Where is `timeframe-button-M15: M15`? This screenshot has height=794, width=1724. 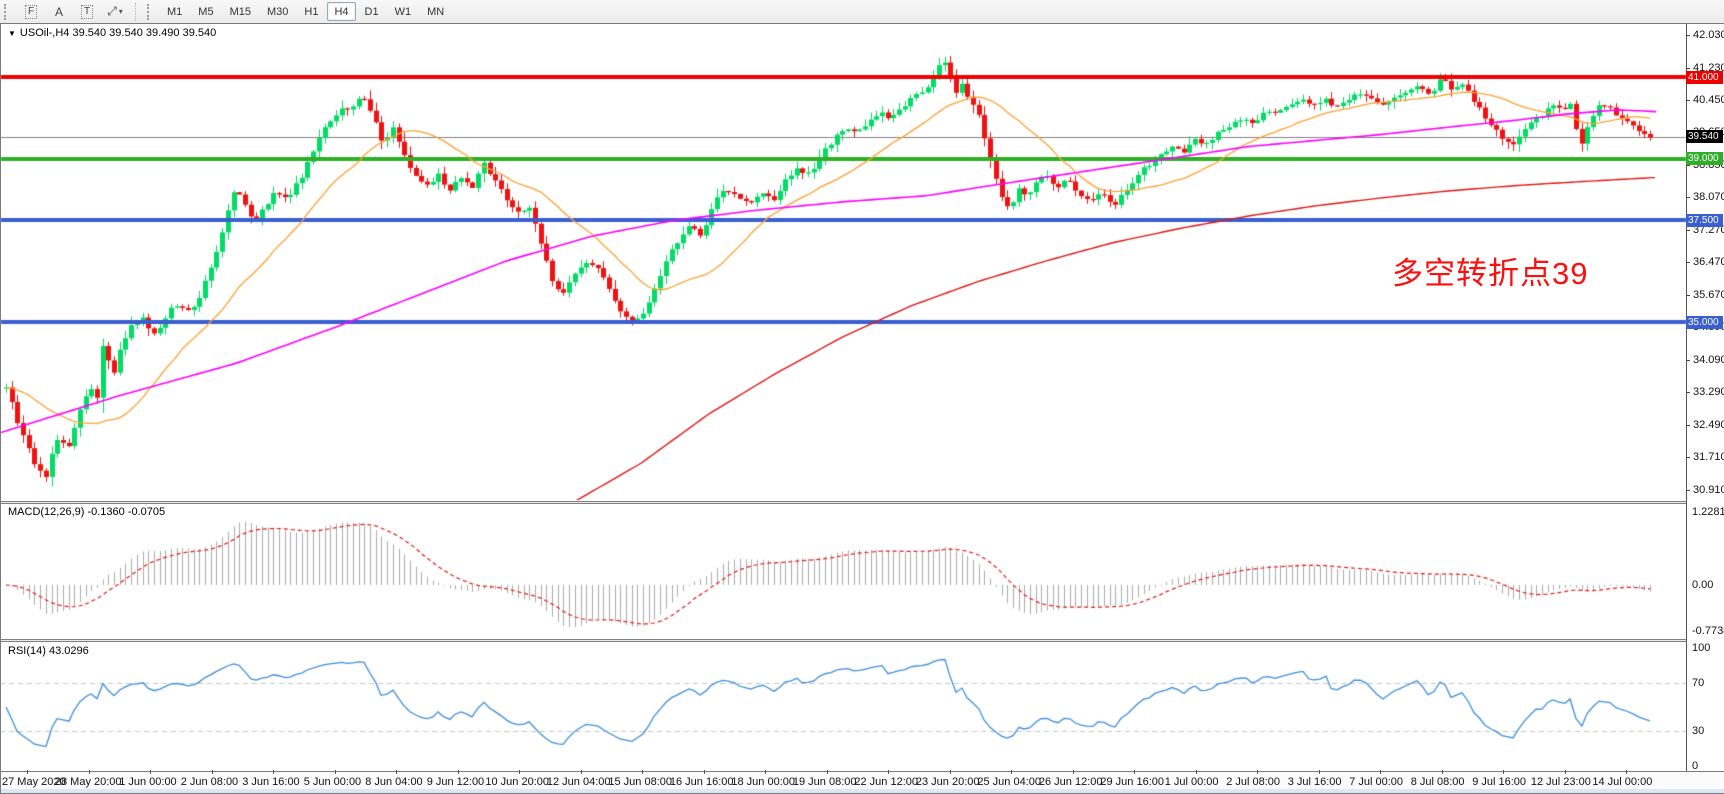 timeframe-button-M15: M15 is located at coordinates (240, 11).